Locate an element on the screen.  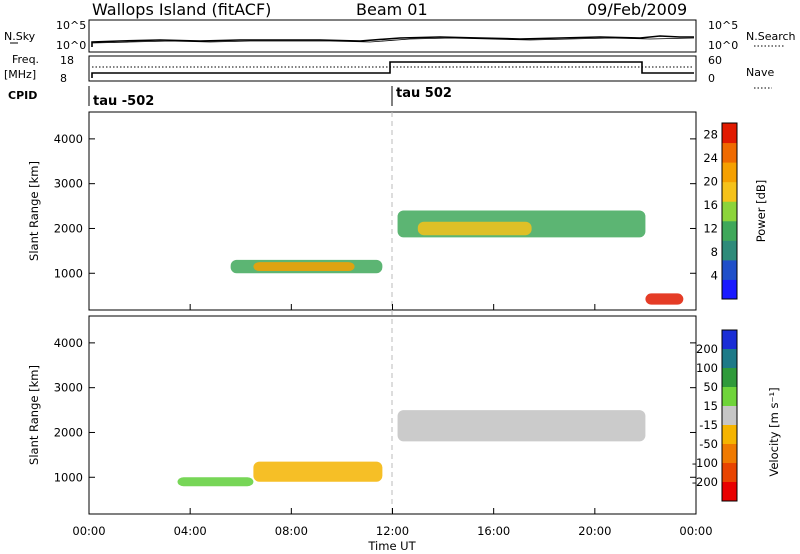
power-colorbar-tick: 12 is located at coordinates (710, 229).